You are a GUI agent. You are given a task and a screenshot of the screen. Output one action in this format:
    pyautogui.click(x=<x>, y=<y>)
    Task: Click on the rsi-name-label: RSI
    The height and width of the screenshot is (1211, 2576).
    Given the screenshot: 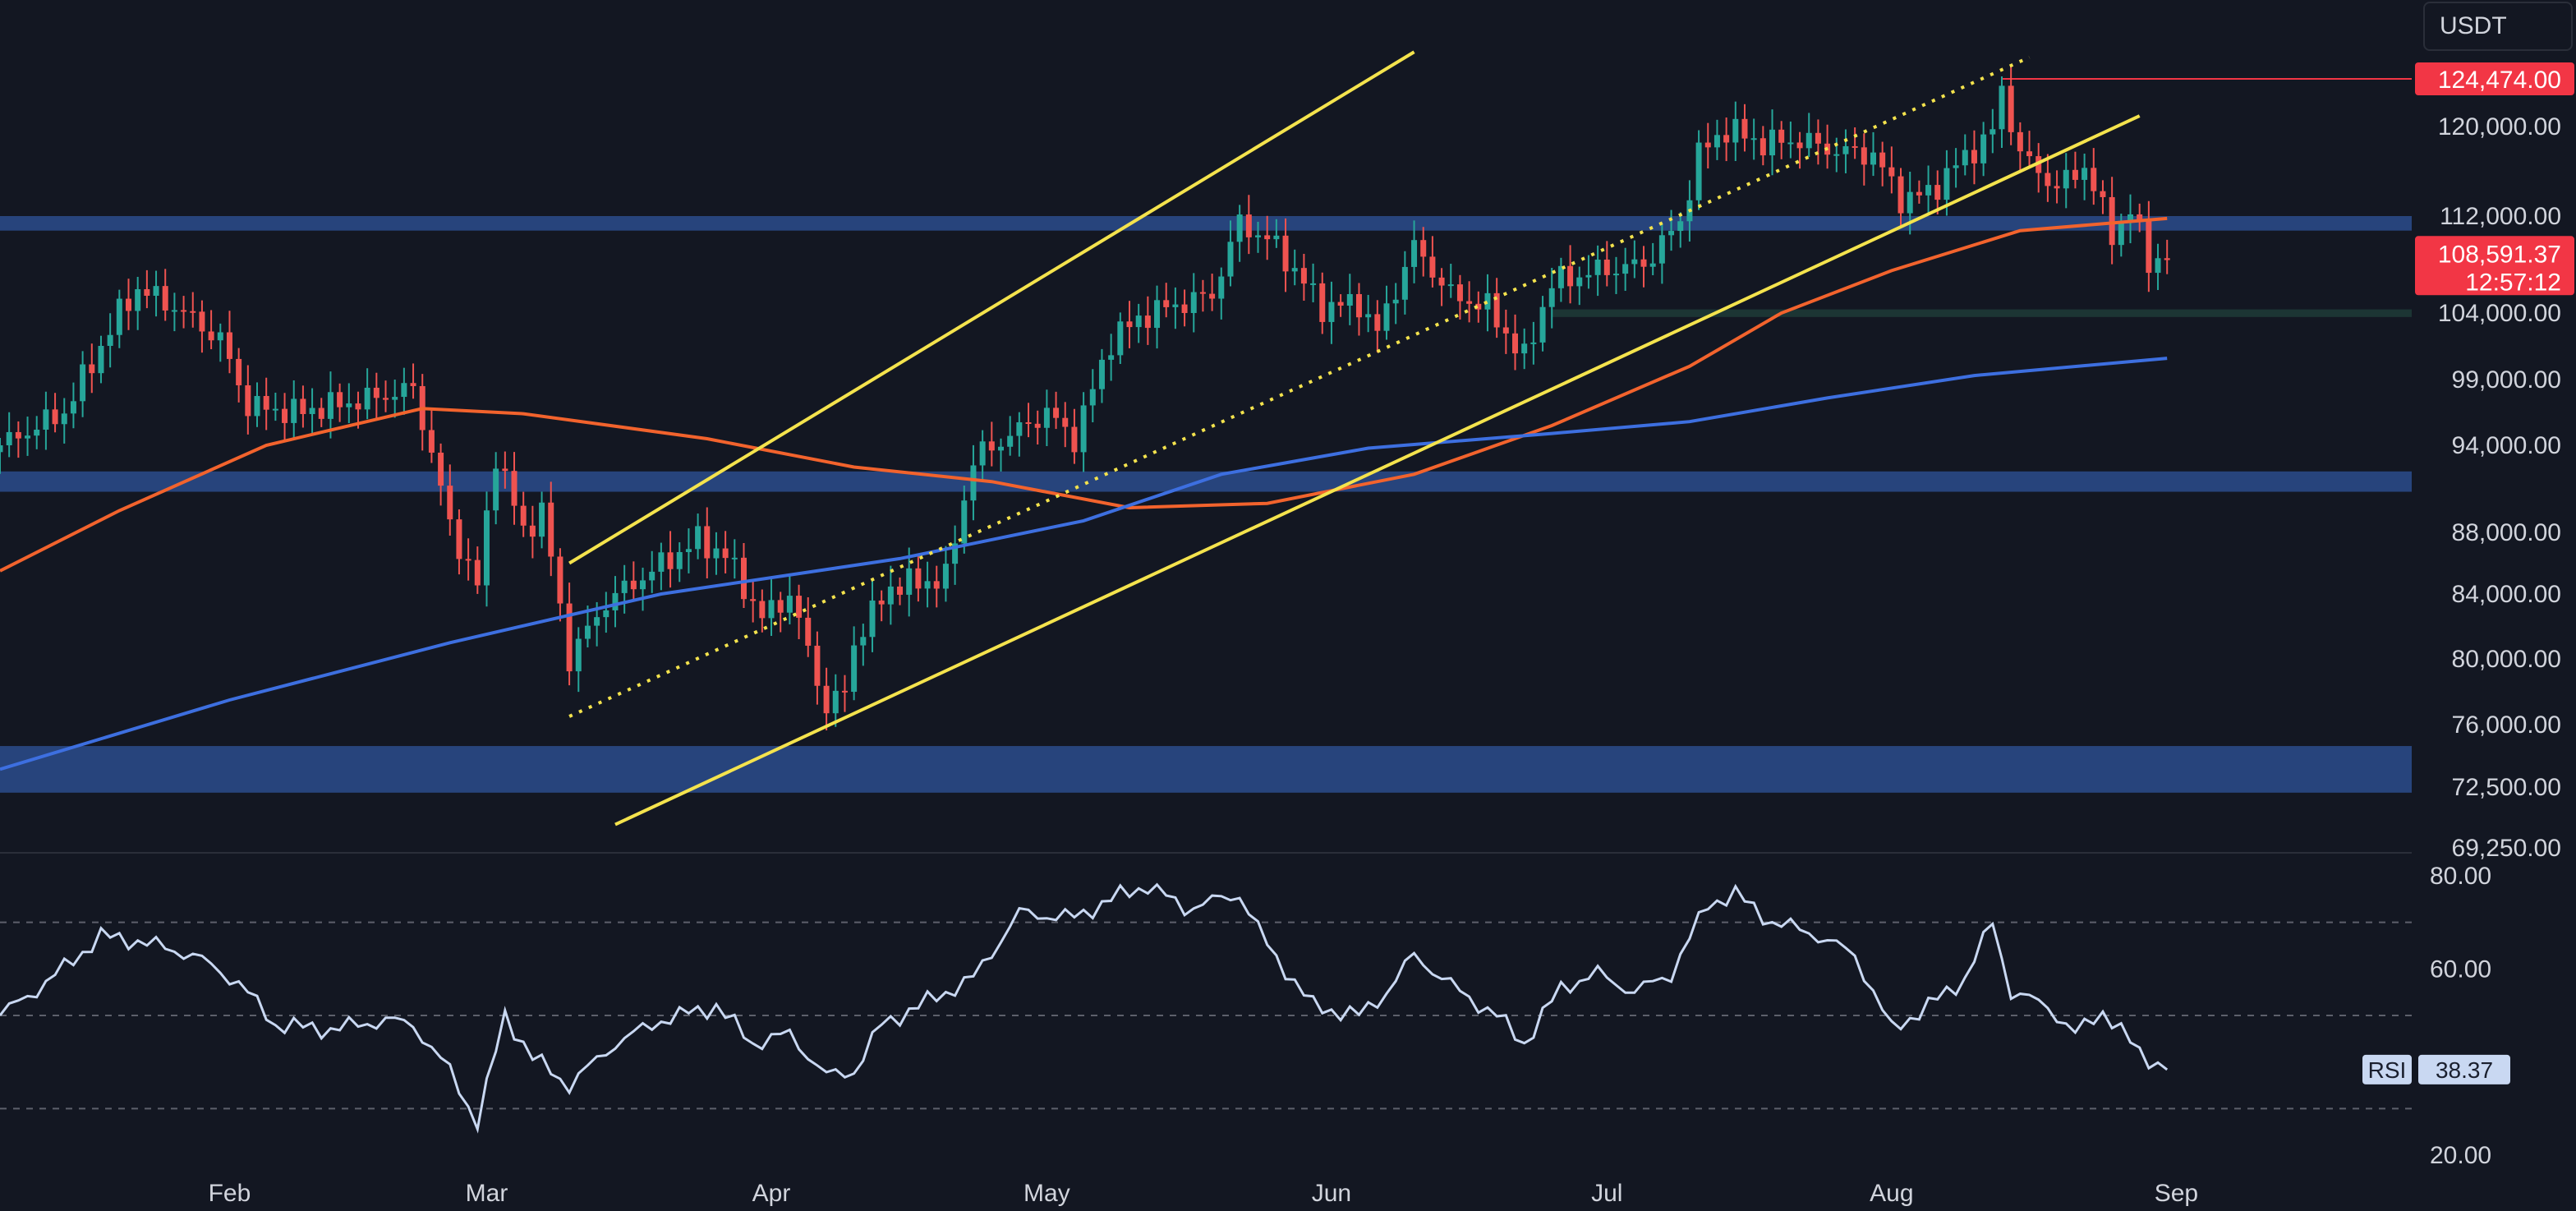 What is the action you would take?
    pyautogui.click(x=2387, y=1070)
    